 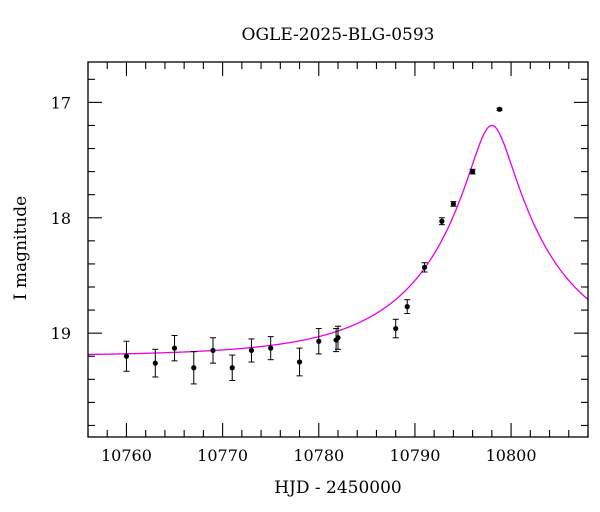 I want to click on x-axis-label: HJD - 2450000, so click(x=338, y=488).